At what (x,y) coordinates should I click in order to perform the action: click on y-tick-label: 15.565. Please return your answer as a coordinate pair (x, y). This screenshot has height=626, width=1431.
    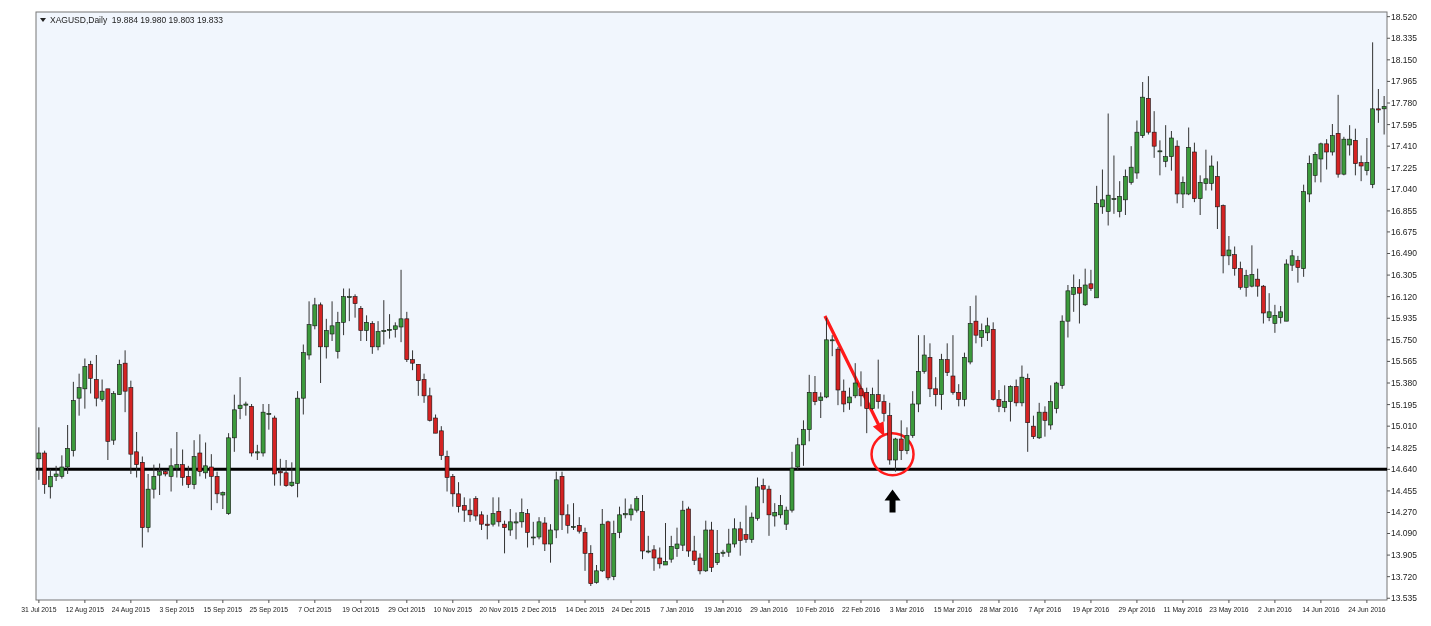
    Looking at the image, I should click on (1404, 361).